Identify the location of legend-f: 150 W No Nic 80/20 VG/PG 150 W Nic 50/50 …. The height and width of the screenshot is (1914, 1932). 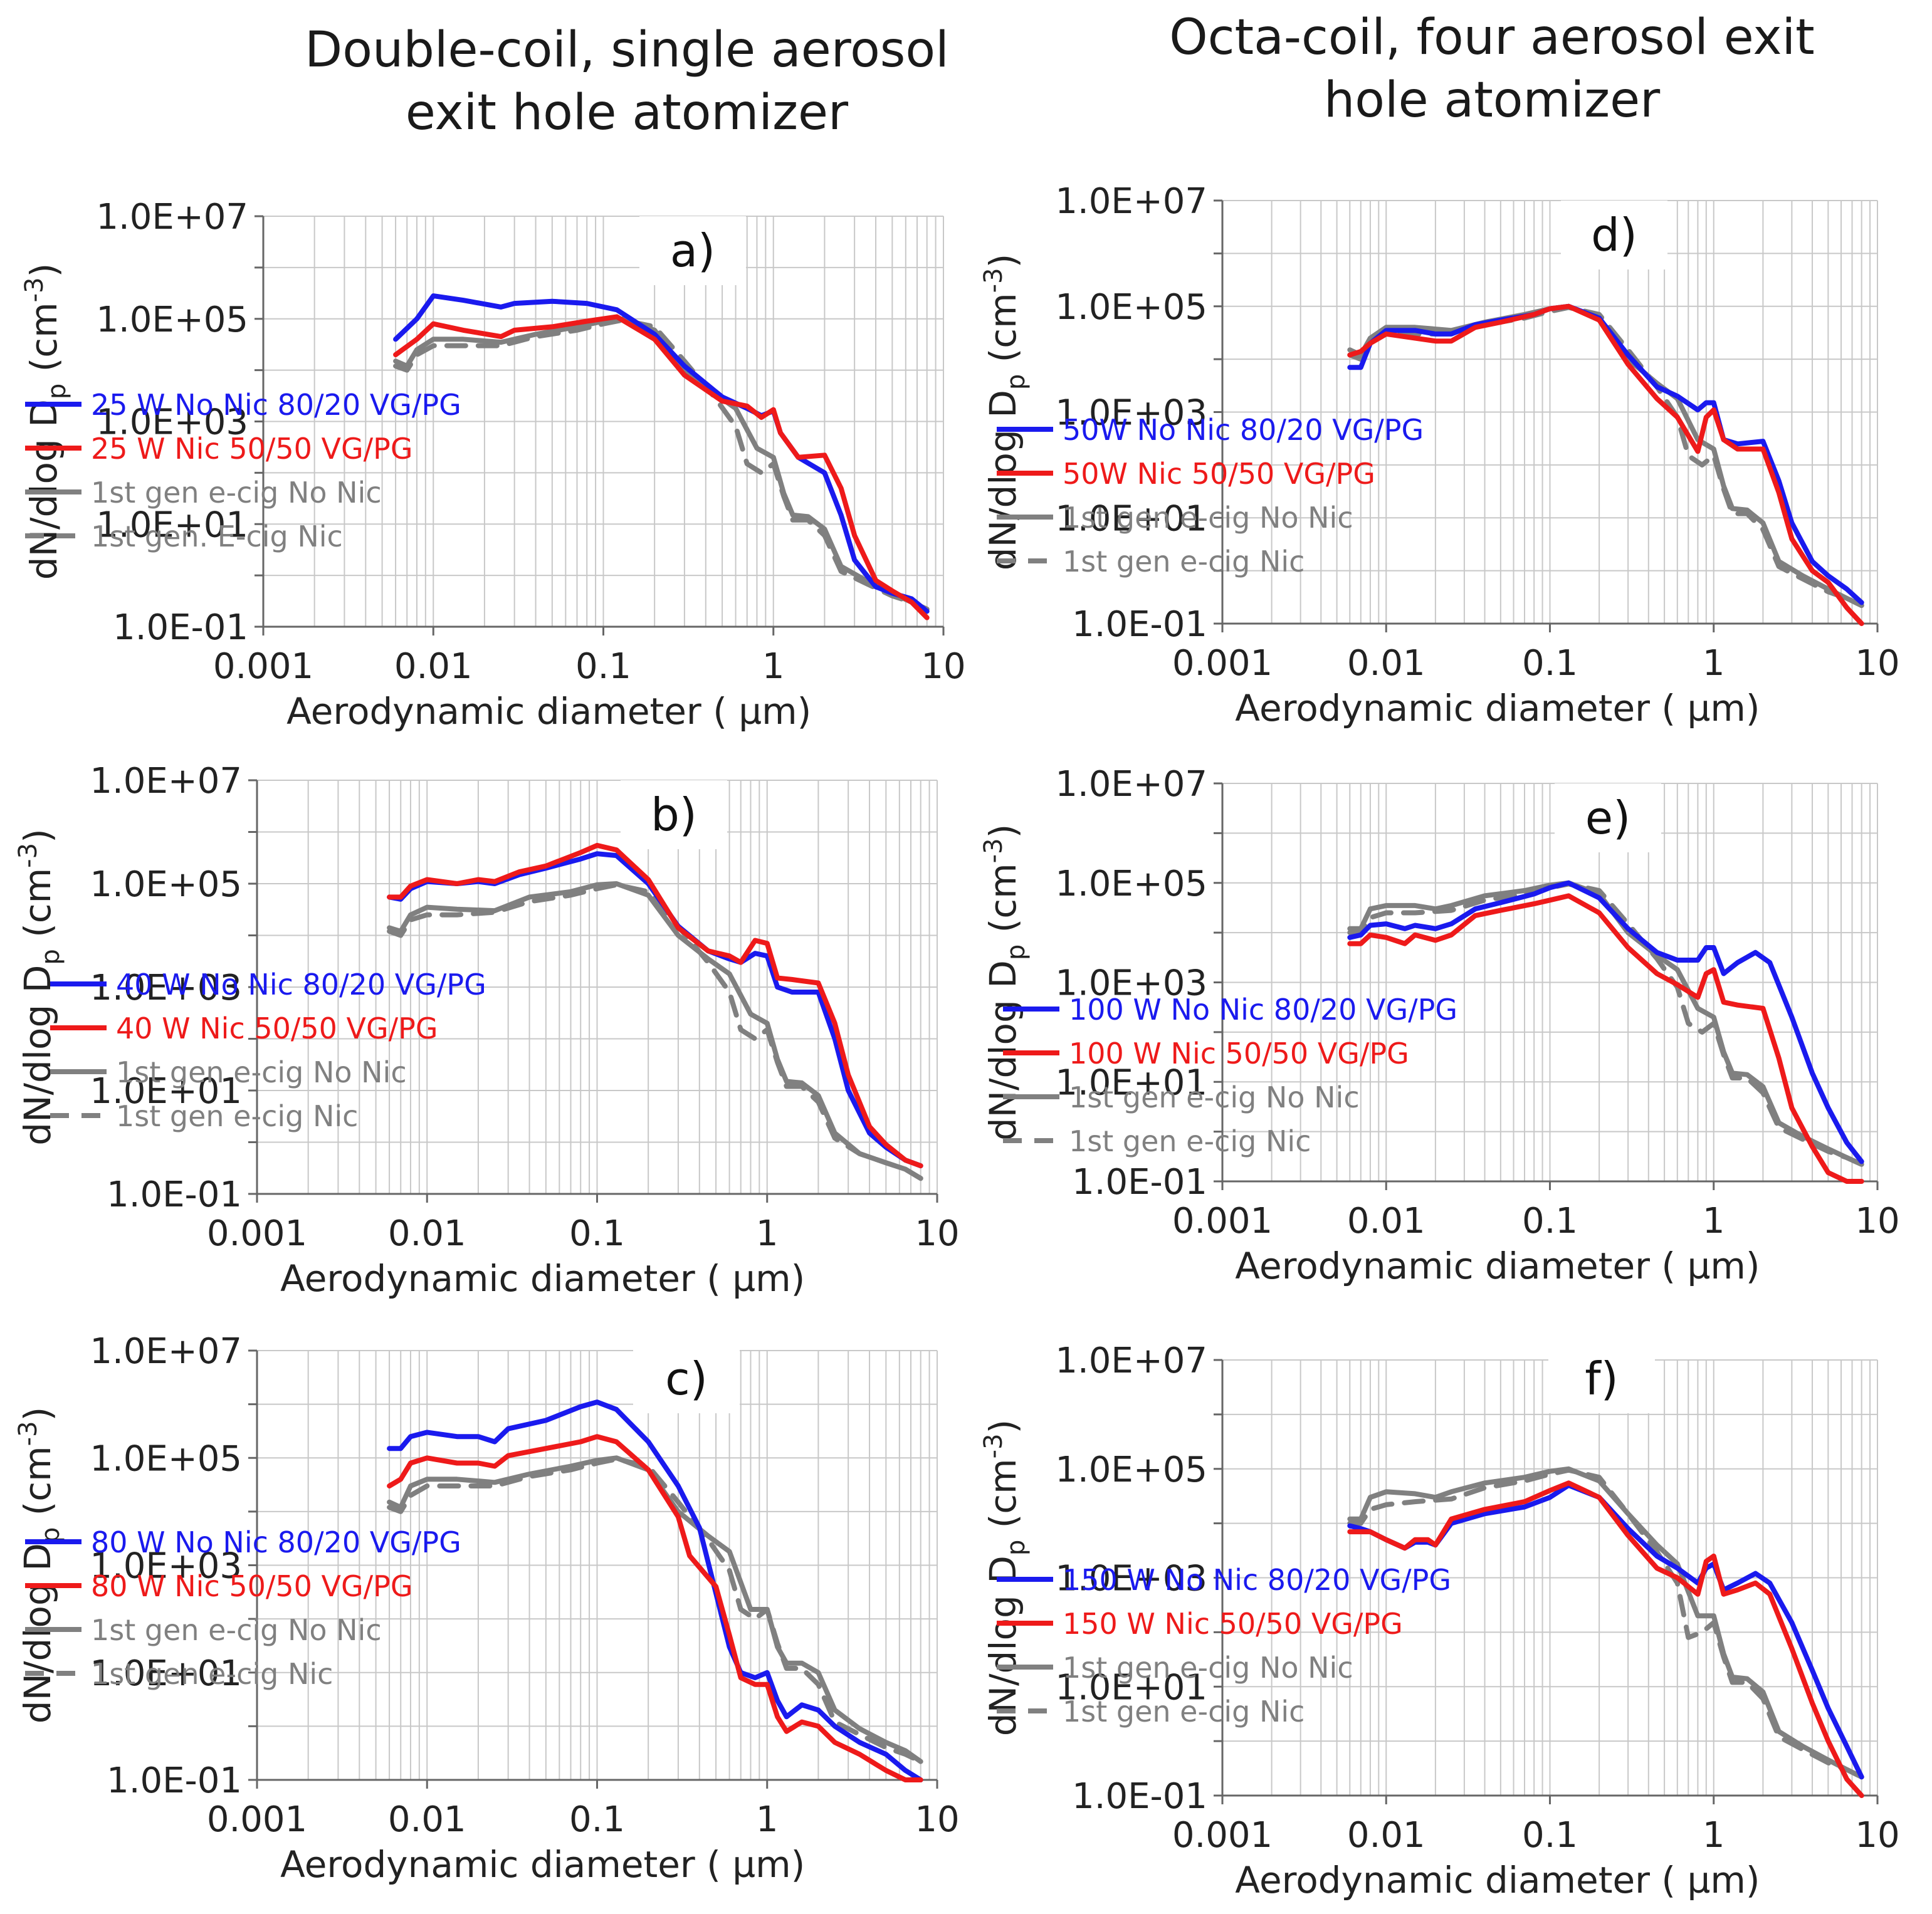
(1224, 1645).